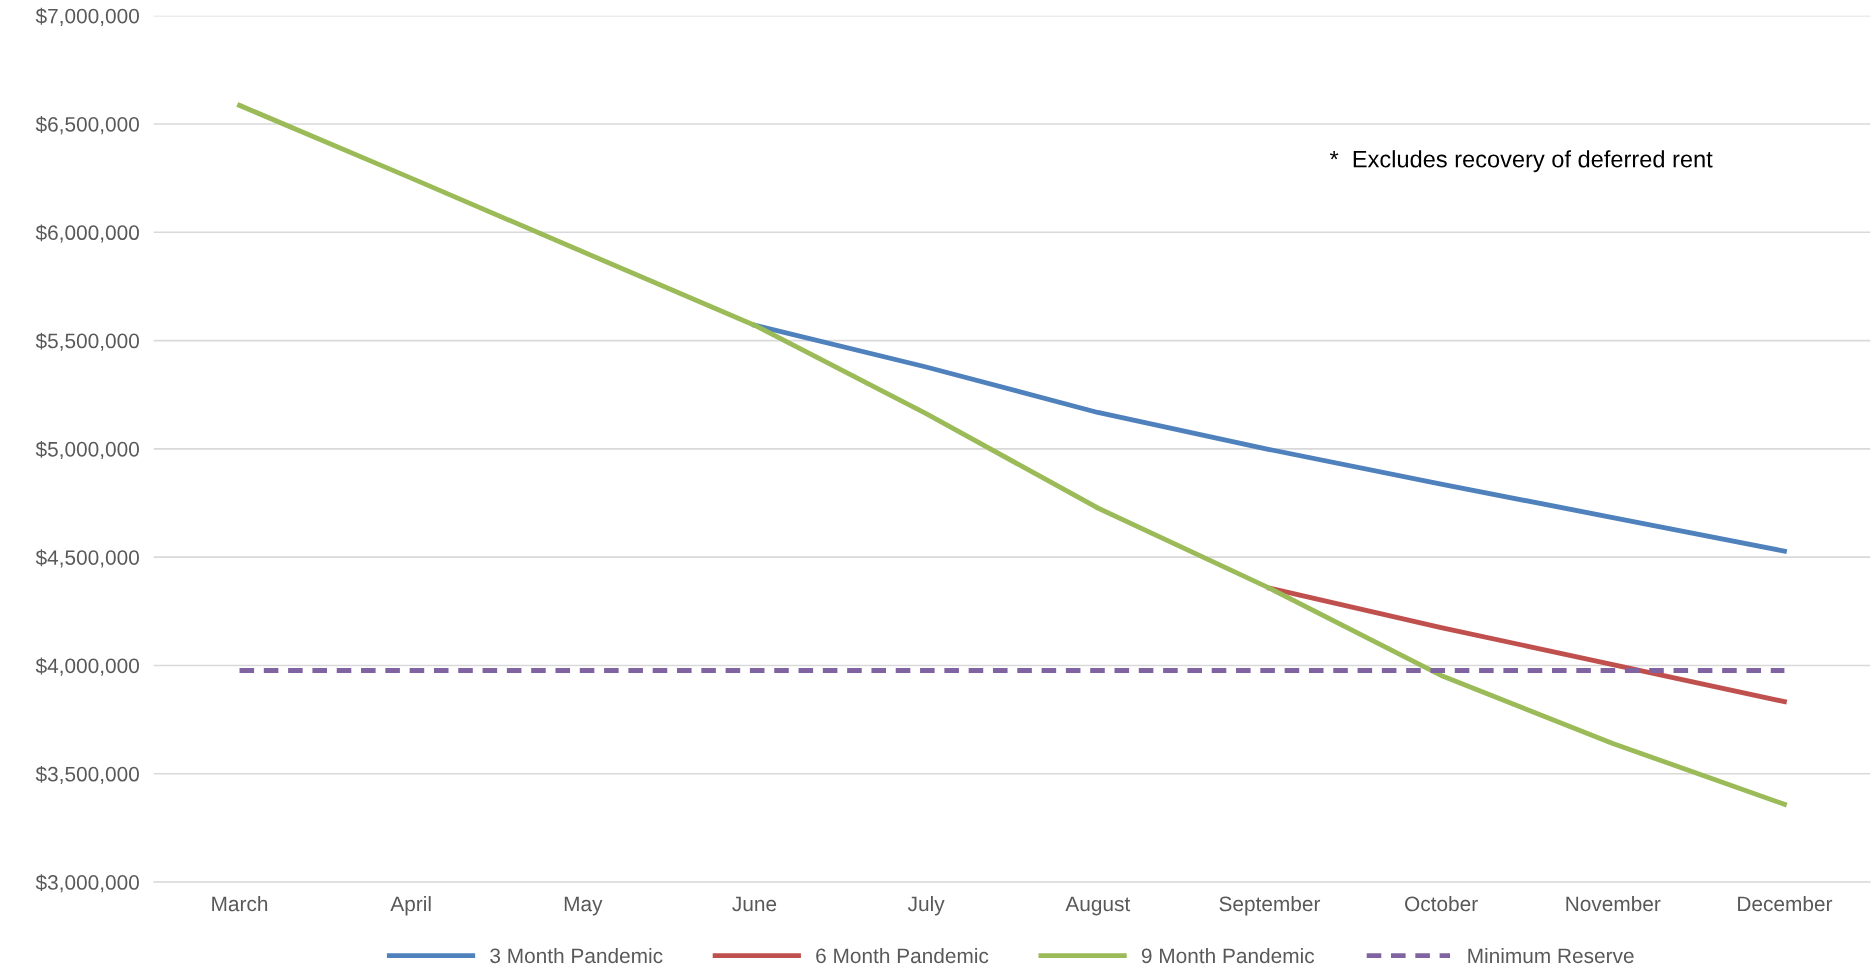  I want to click on x-tick-label: June, so click(754, 904).